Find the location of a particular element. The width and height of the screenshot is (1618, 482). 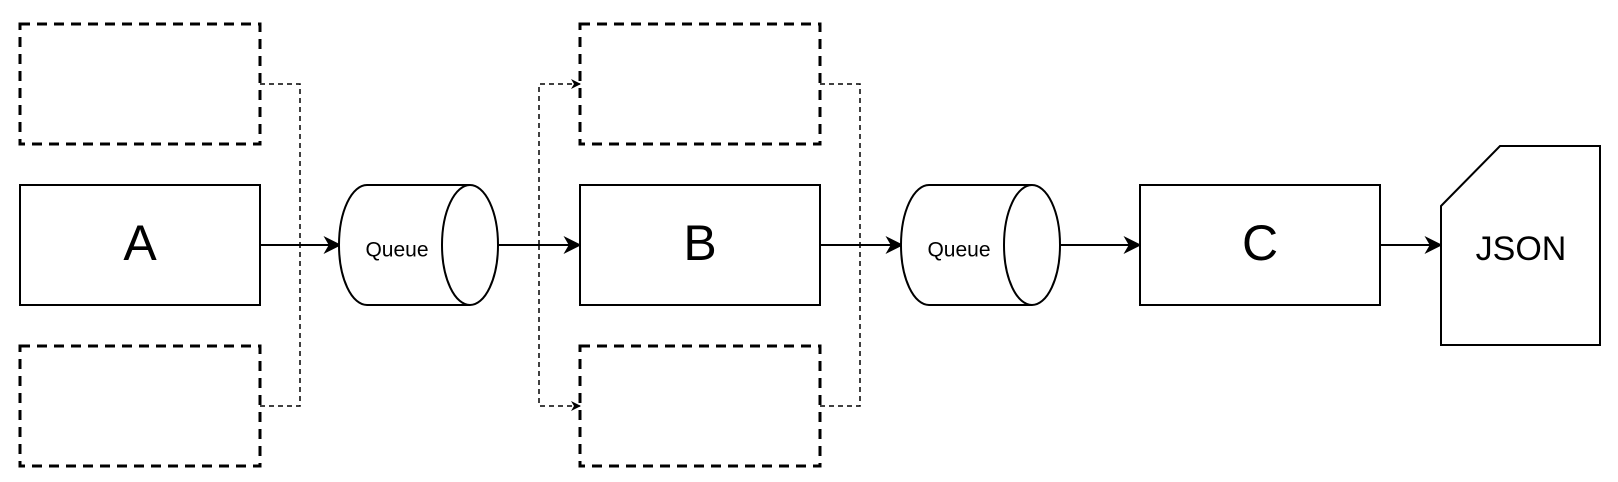

a-dashed-box-bottom is located at coordinates (140, 406).